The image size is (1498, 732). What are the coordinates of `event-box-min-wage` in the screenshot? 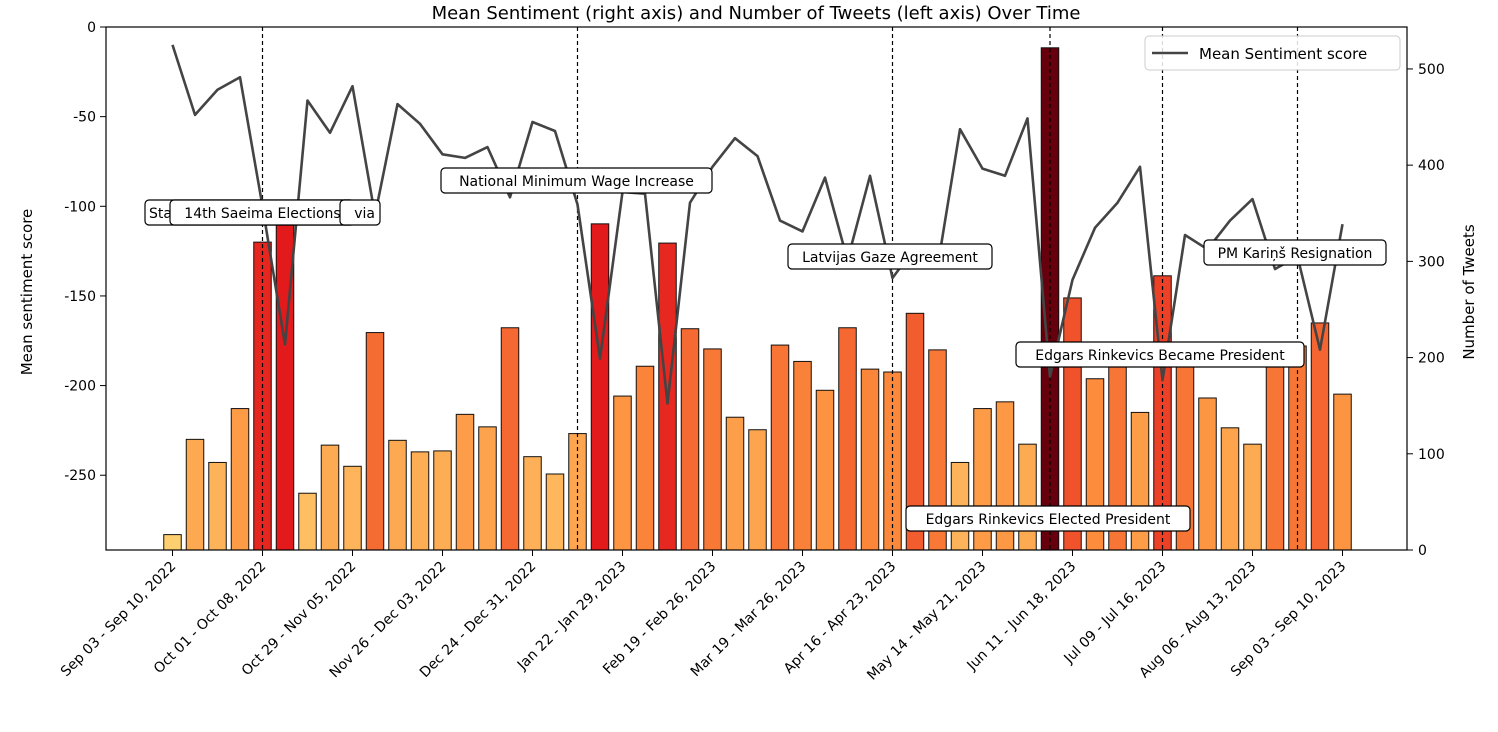 It's located at (576, 180).